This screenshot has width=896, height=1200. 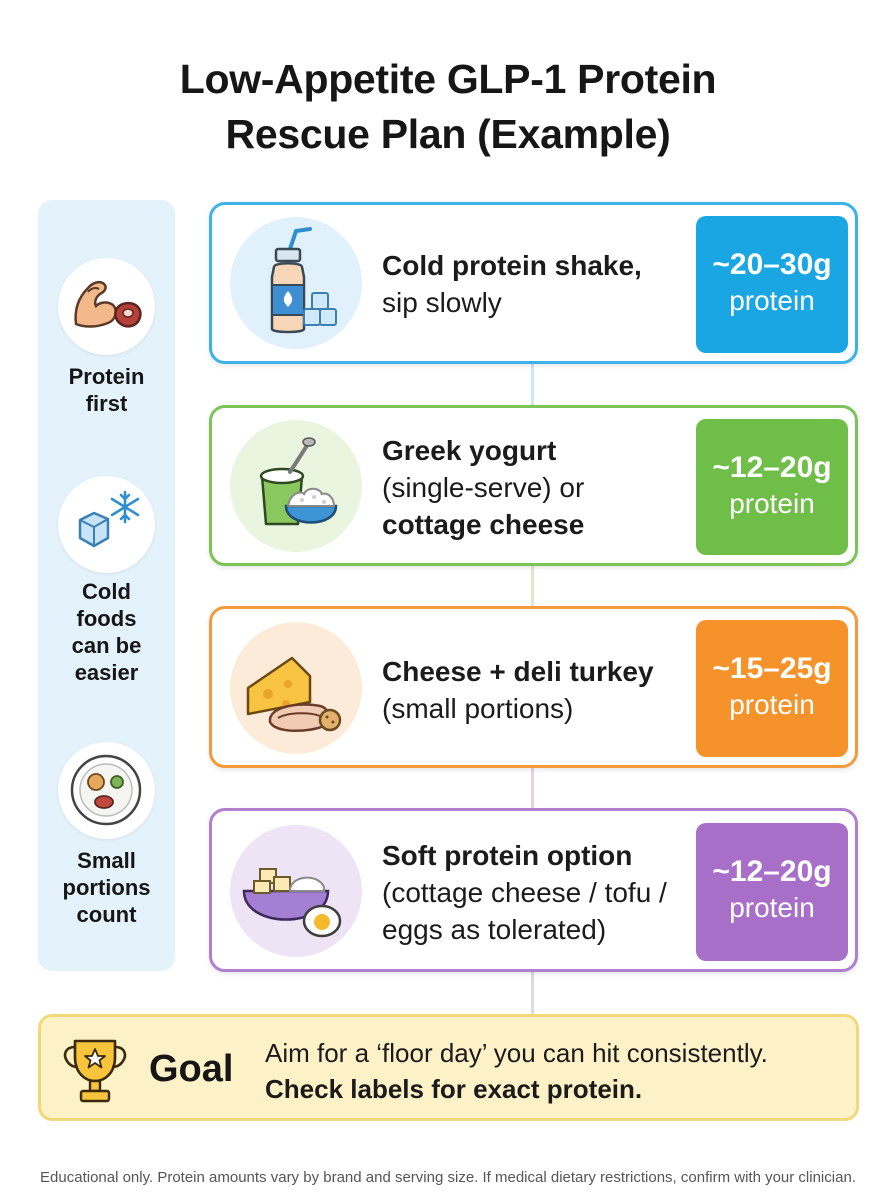 What do you see at coordinates (448, 134) in the screenshot?
I see `title-line-2: Rescue Plan (Example)` at bounding box center [448, 134].